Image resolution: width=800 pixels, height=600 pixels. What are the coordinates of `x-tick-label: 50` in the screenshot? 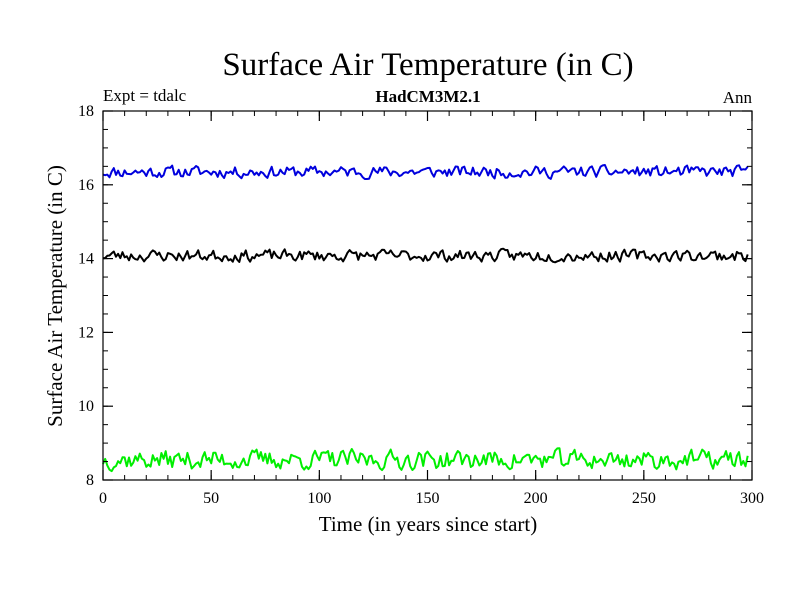 It's located at (211, 498).